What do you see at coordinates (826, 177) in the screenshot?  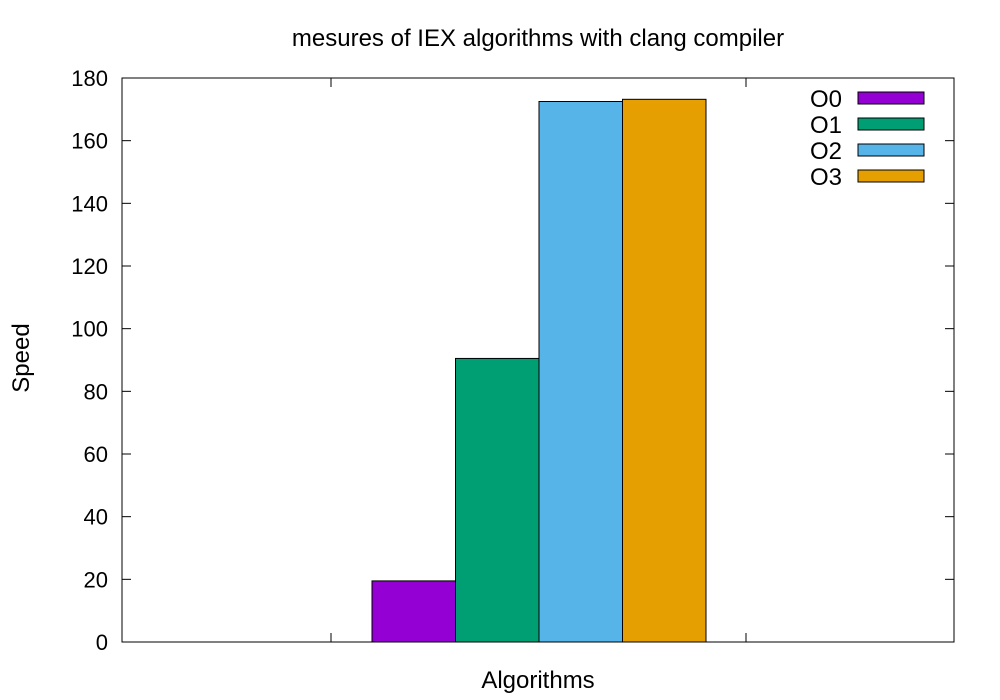 I see `legend-label-o3: O3` at bounding box center [826, 177].